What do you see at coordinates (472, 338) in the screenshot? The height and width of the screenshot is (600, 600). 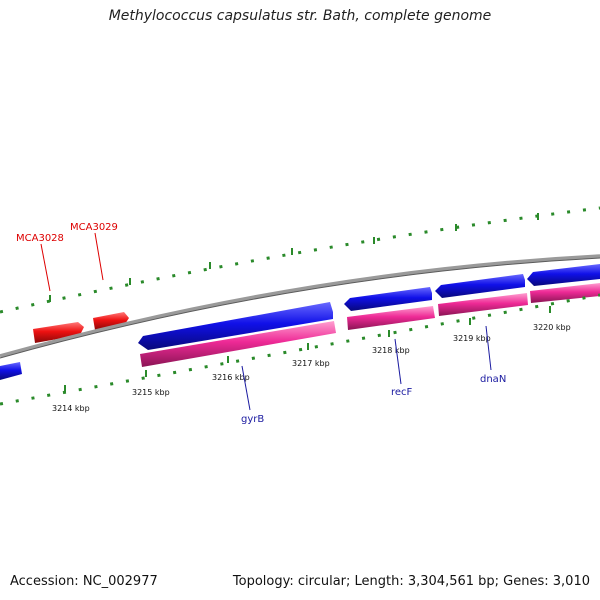 I see `scale-label: 3219 kbp` at bounding box center [472, 338].